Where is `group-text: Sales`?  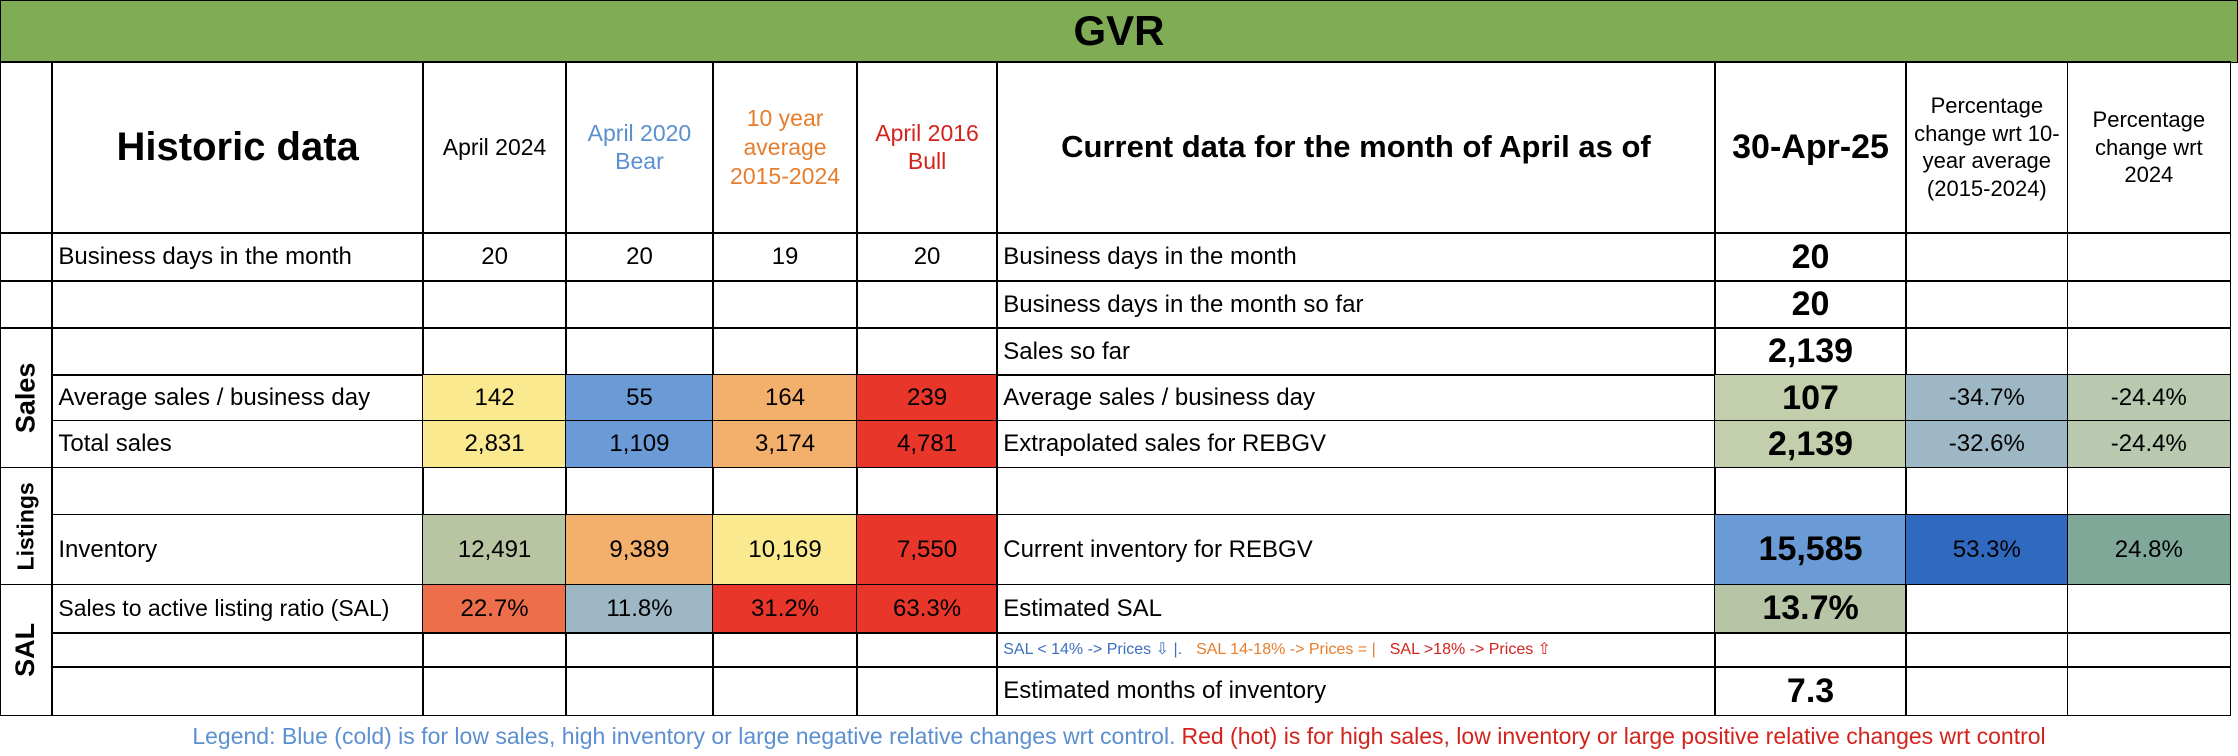
group-text: Sales is located at coordinates (25, 398).